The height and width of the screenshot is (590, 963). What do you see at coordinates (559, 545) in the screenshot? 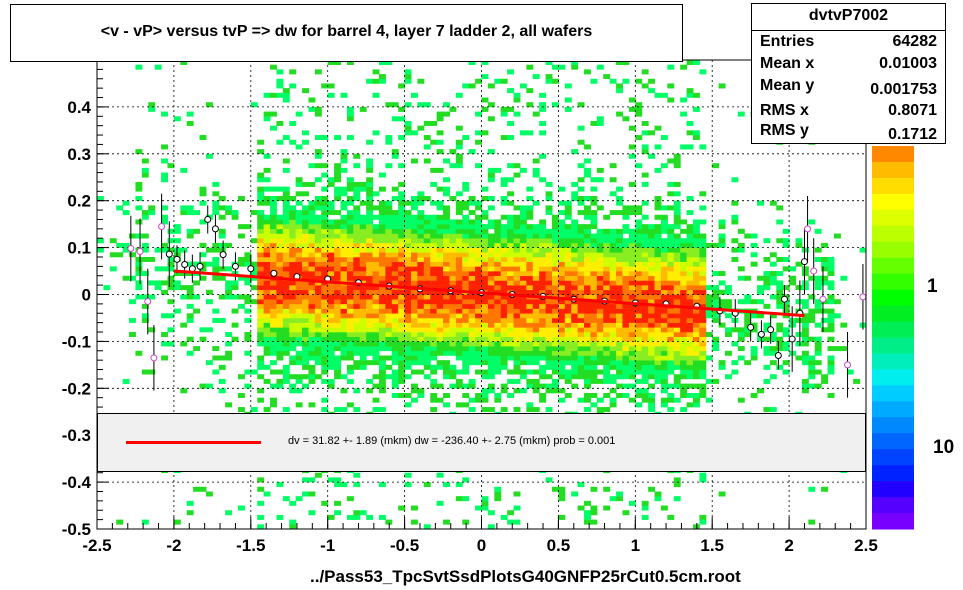
I see `x-tick-label: 0.5` at bounding box center [559, 545].